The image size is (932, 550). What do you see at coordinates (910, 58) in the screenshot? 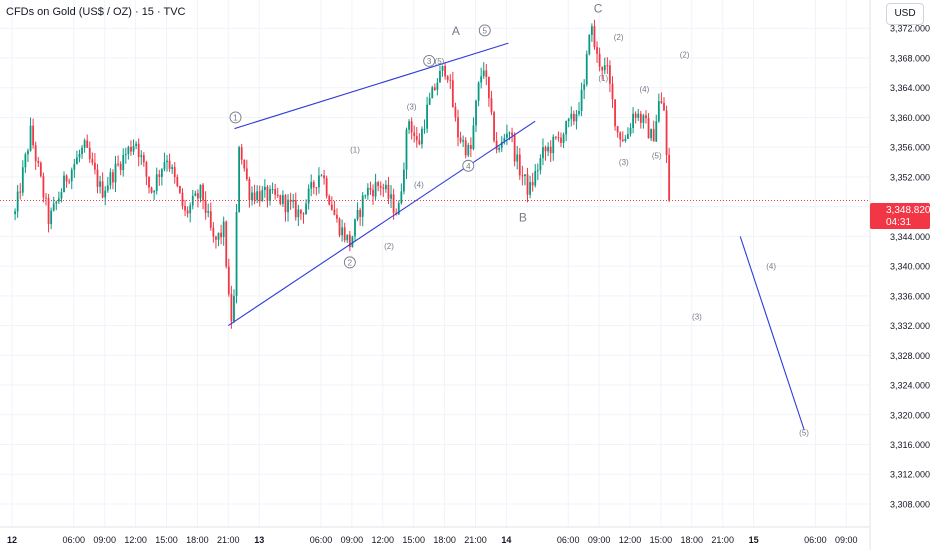
I see `price-tick-label: 3,368.000` at bounding box center [910, 58].